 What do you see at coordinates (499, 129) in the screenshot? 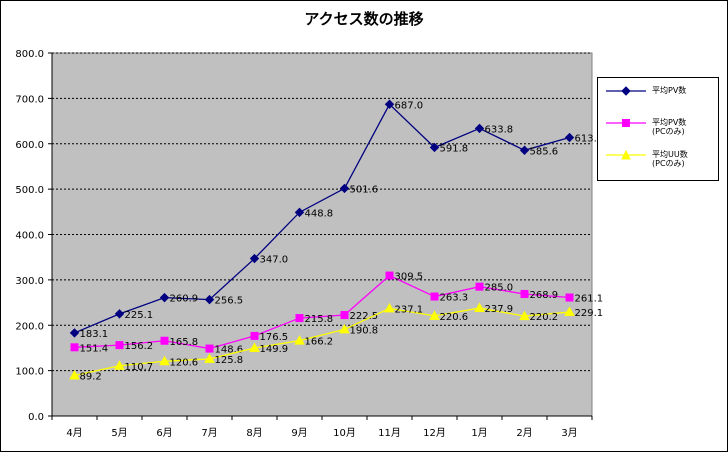
I see `series-1-data-label: 633.8` at bounding box center [499, 129].